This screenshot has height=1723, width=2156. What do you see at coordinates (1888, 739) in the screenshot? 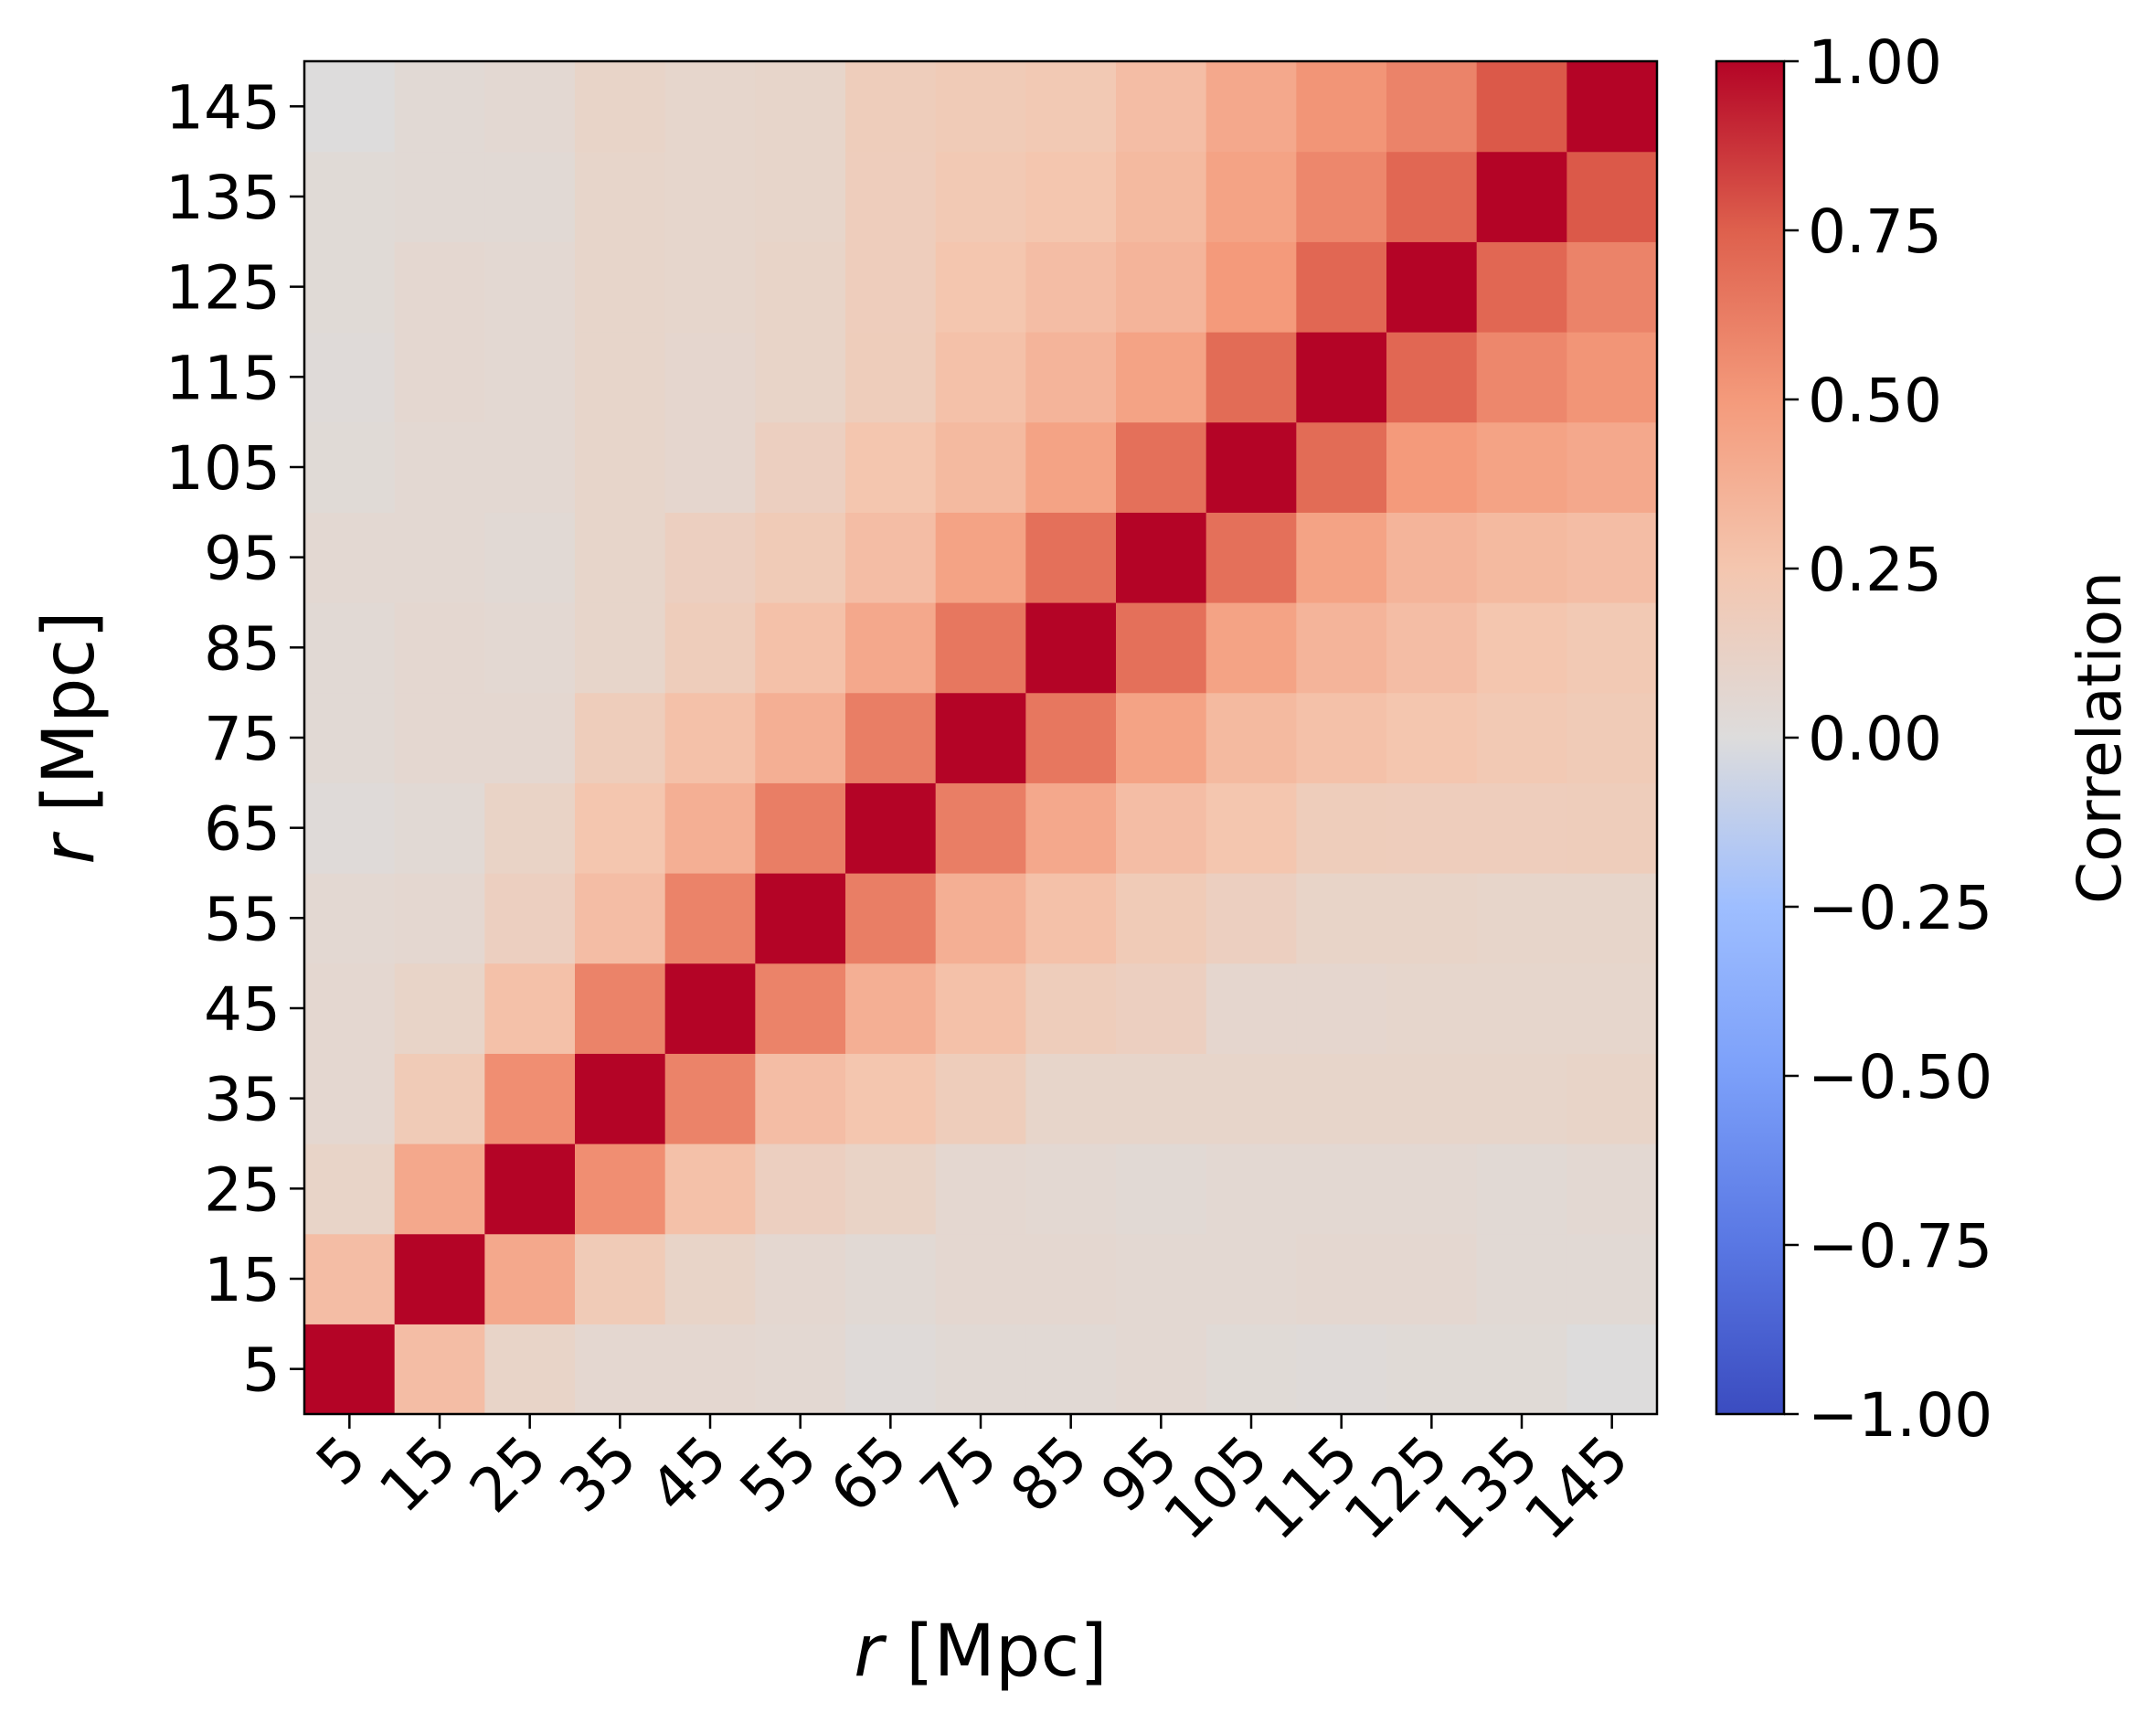
I see `colorbar-ticks: 1.00 0.75 0.50 0.25 0.00 −0.25 −0.50 −0.75 −1.00` at bounding box center [1888, 739].